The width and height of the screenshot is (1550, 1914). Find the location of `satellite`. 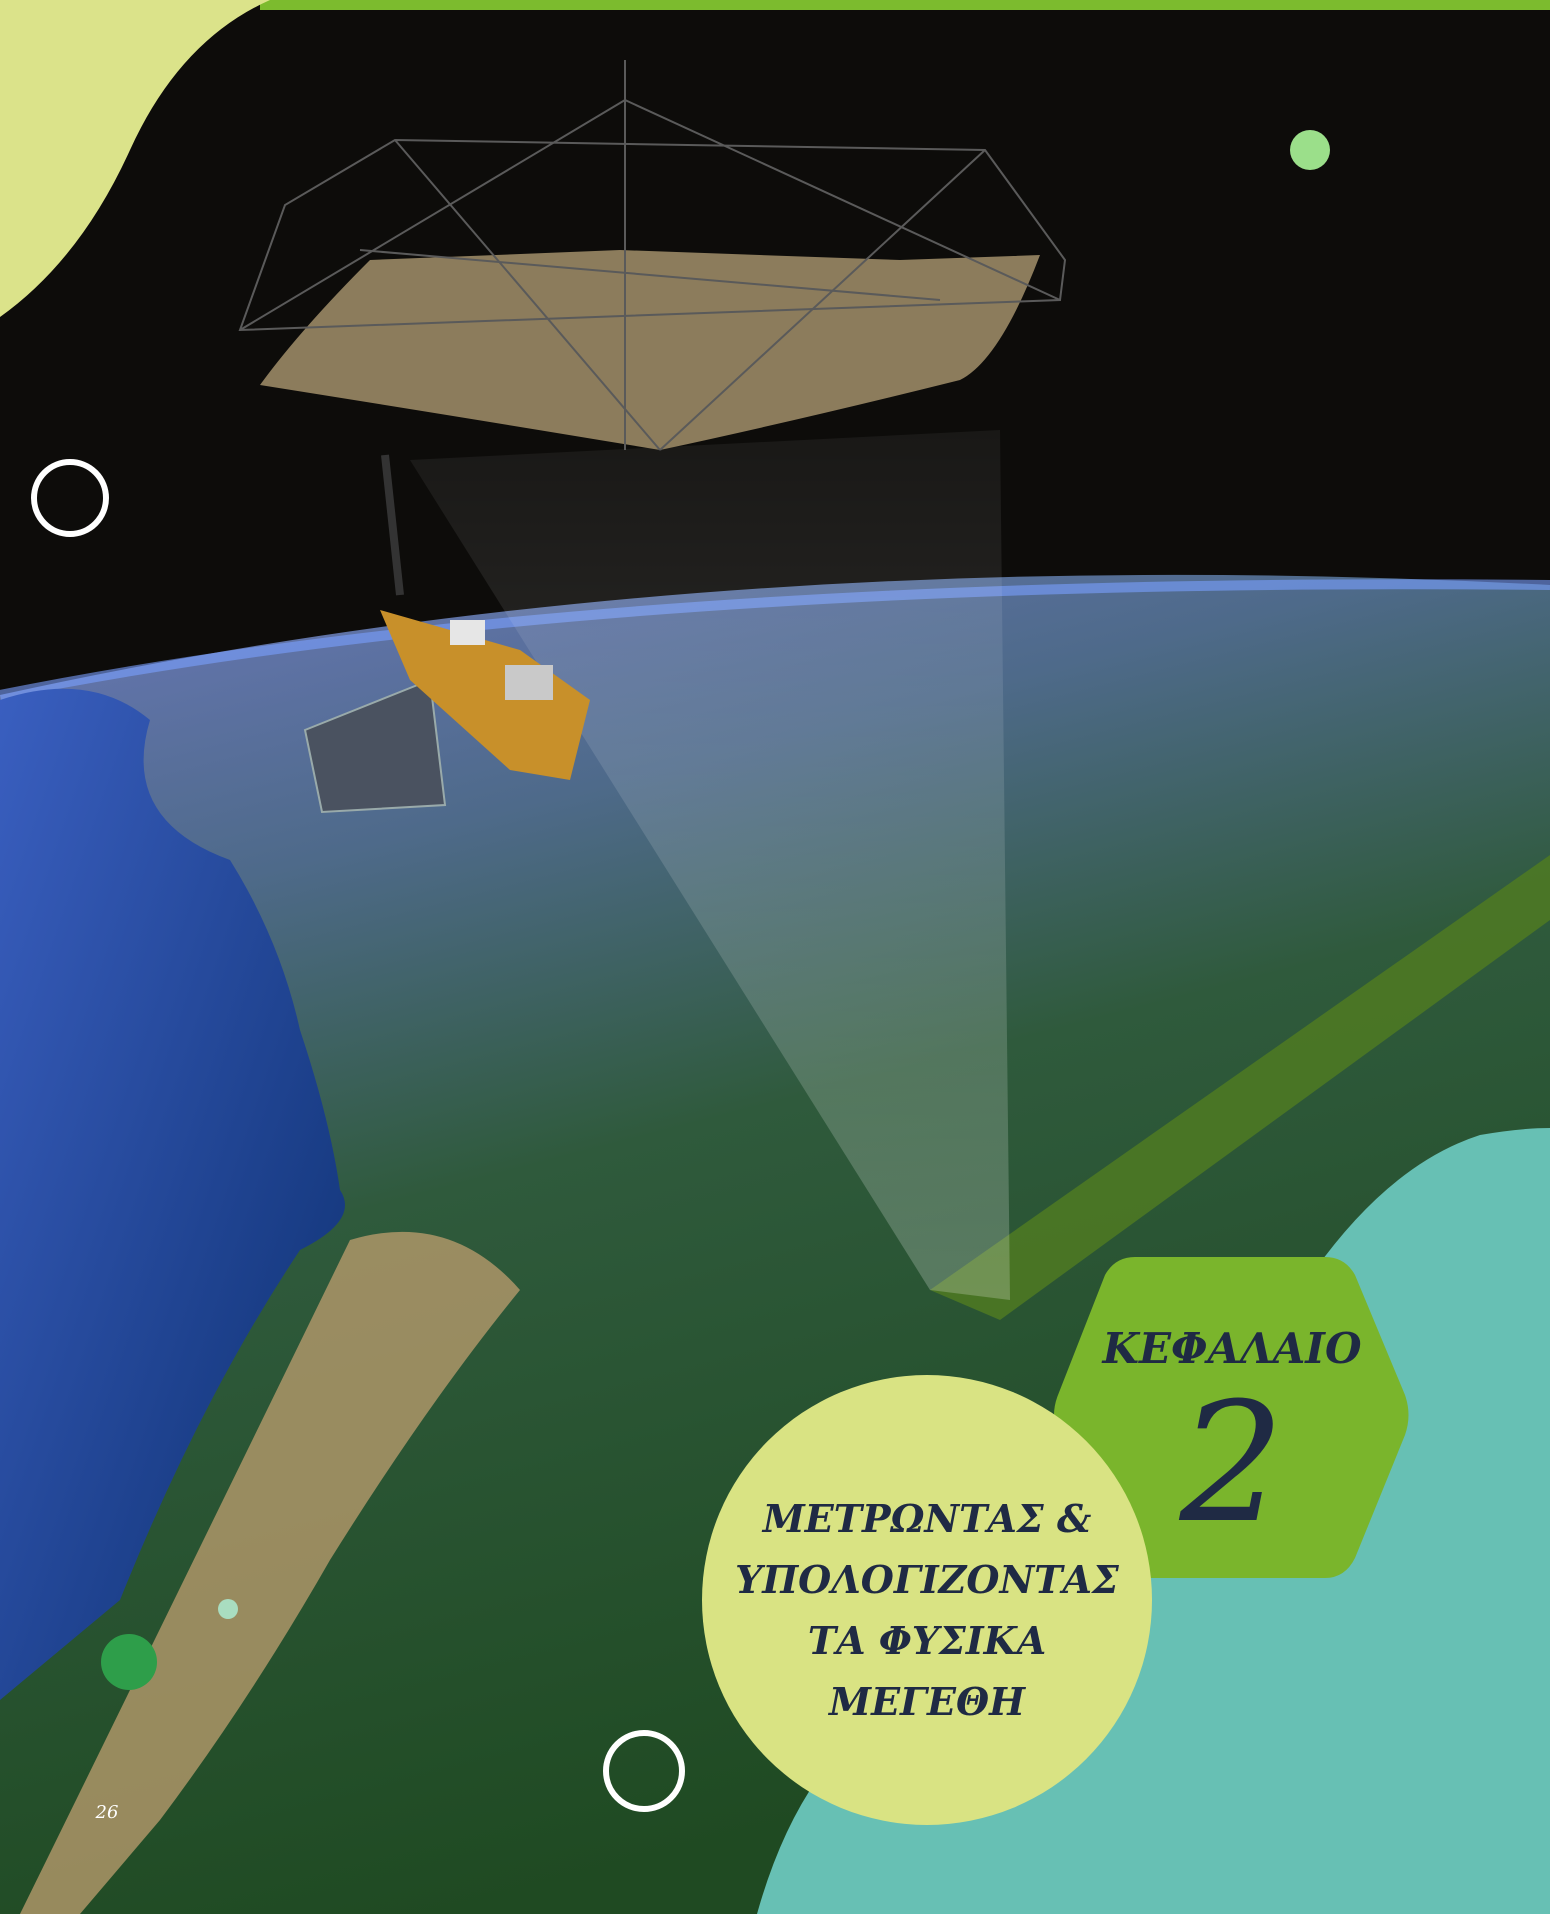

satellite is located at coordinates (446, 712).